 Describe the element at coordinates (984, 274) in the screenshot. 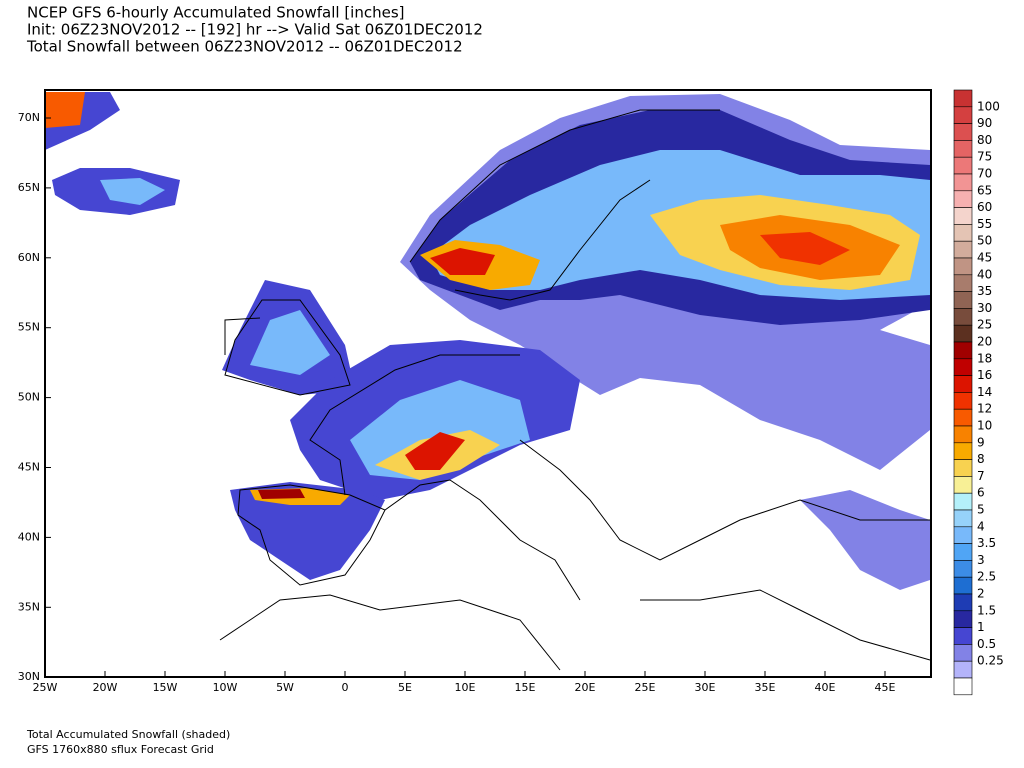

I see `legend-label: 40` at that location.